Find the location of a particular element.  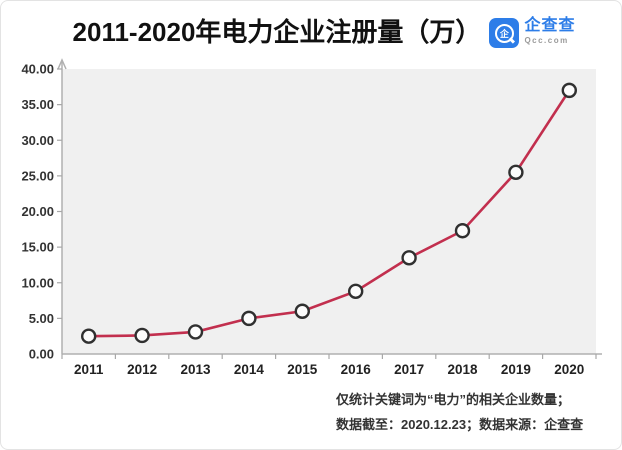

data-point-2016 is located at coordinates (356, 291).